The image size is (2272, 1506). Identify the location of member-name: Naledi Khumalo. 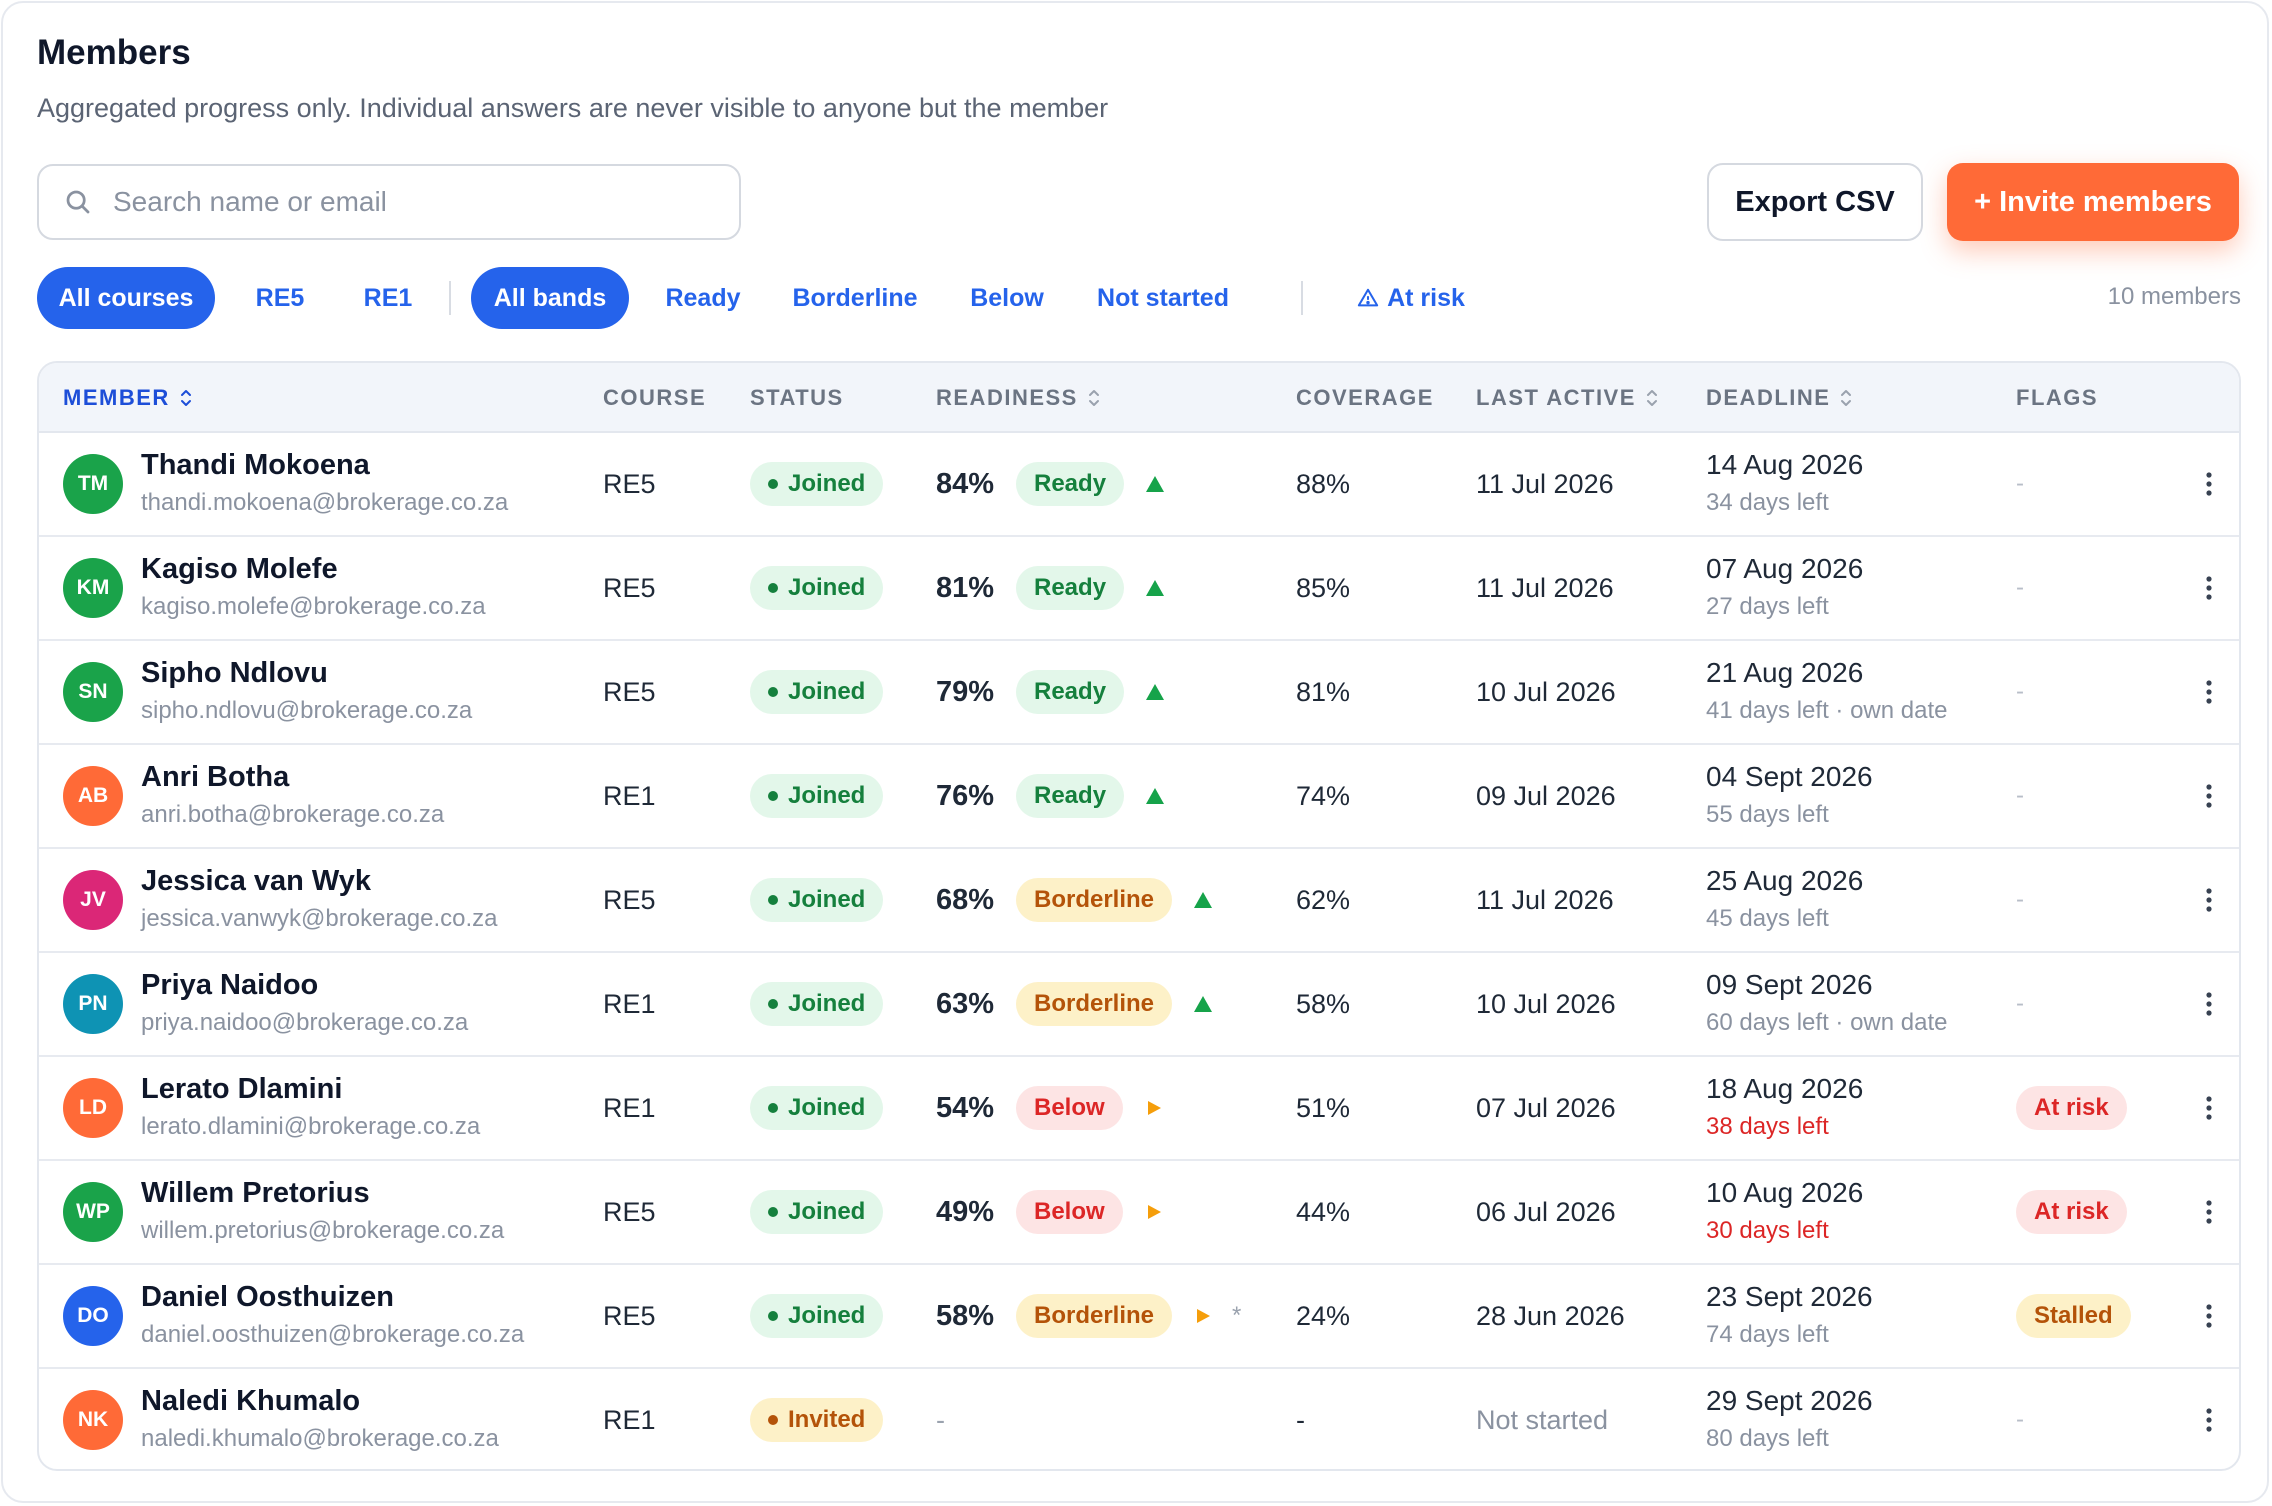
(251, 1401).